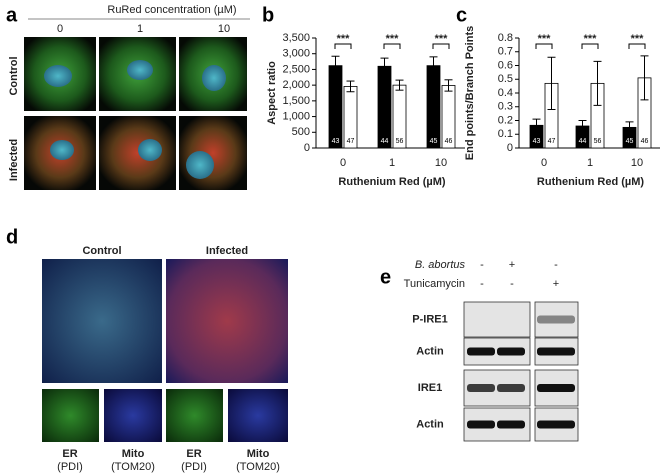 Image resolution: width=660 pixels, height=474 pixels. Describe the element at coordinates (268, 15) in the screenshot. I see `panel-letter: b` at that location.